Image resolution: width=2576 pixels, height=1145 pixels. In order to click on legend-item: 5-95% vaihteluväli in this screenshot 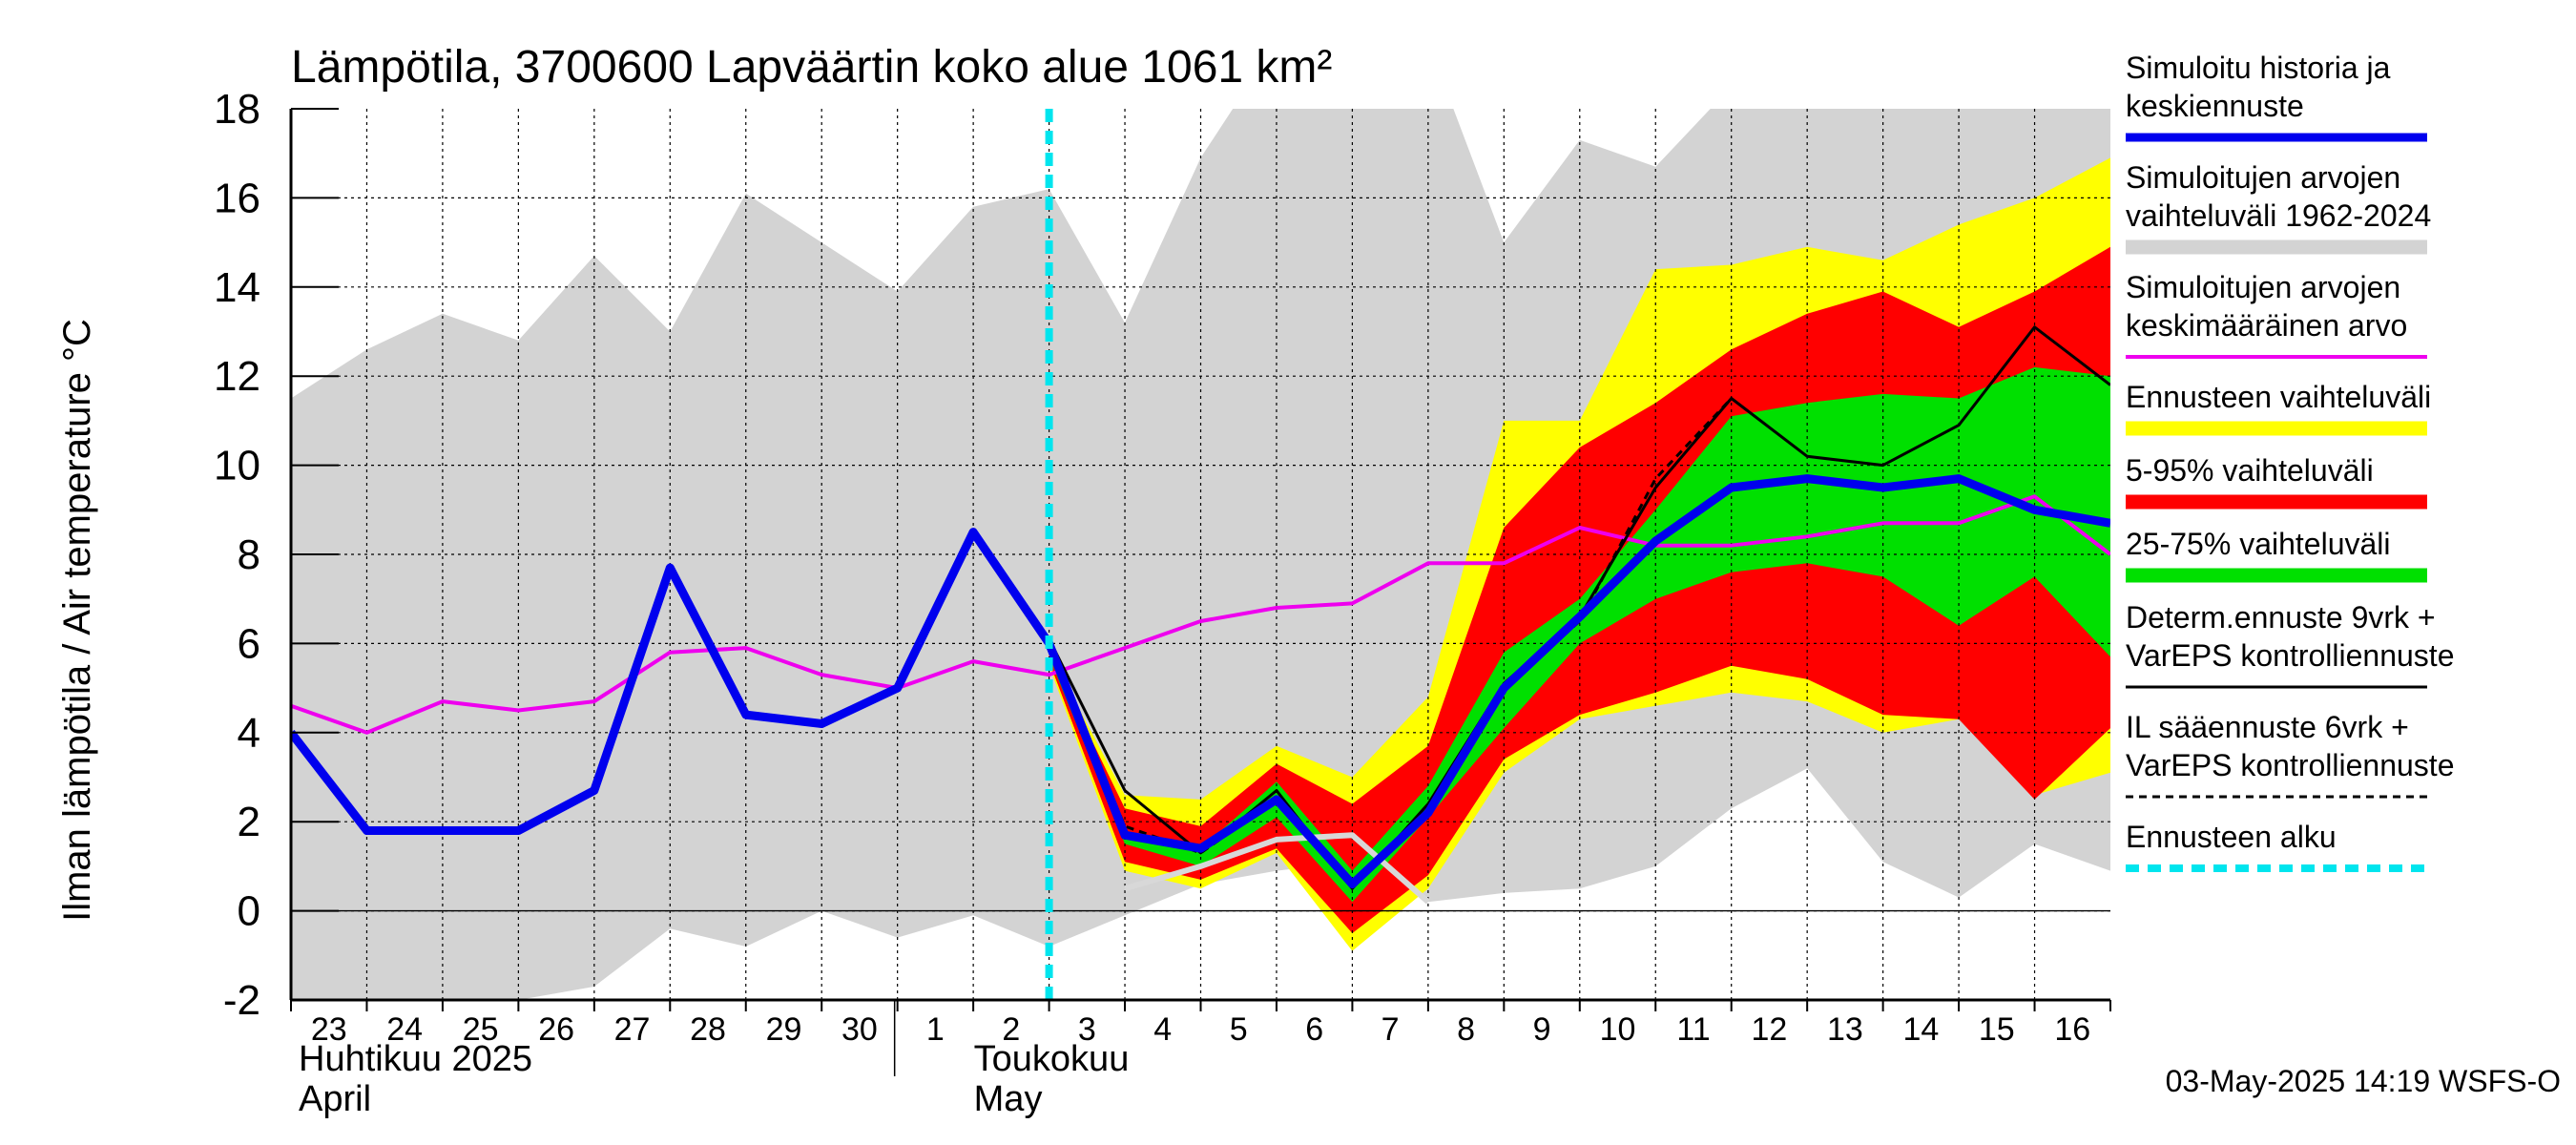, I will do `click(2276, 482)`.